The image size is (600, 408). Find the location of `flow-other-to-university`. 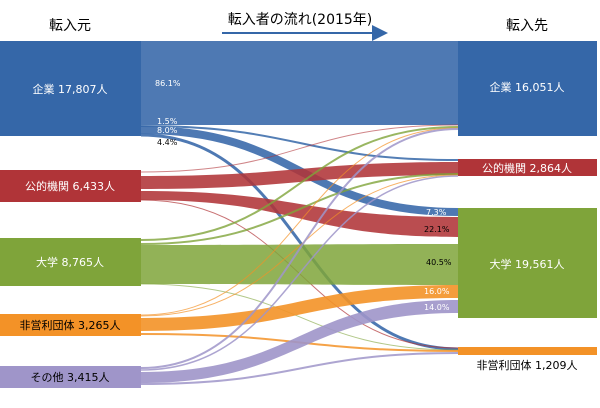

flow-other-to-university is located at coordinates (299, 341).